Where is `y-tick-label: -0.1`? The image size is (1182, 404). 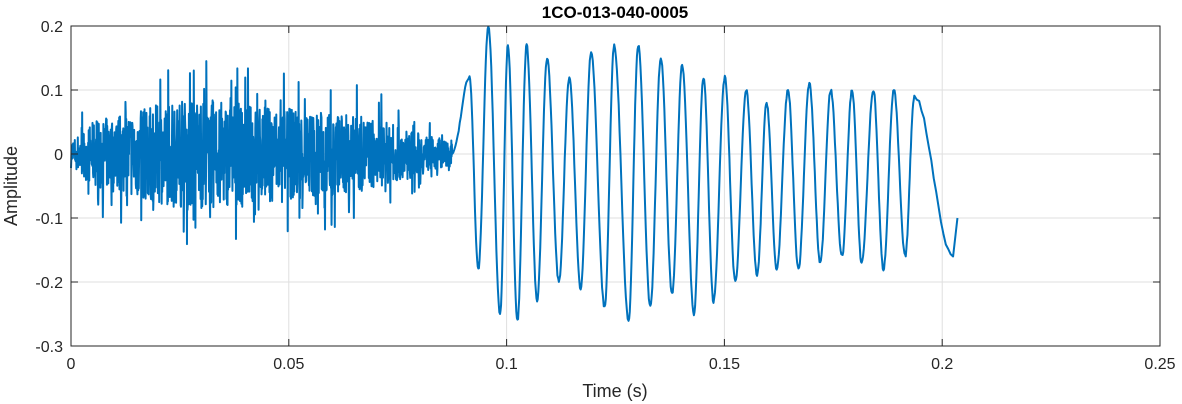 y-tick-label: -0.1 is located at coordinates (49, 219).